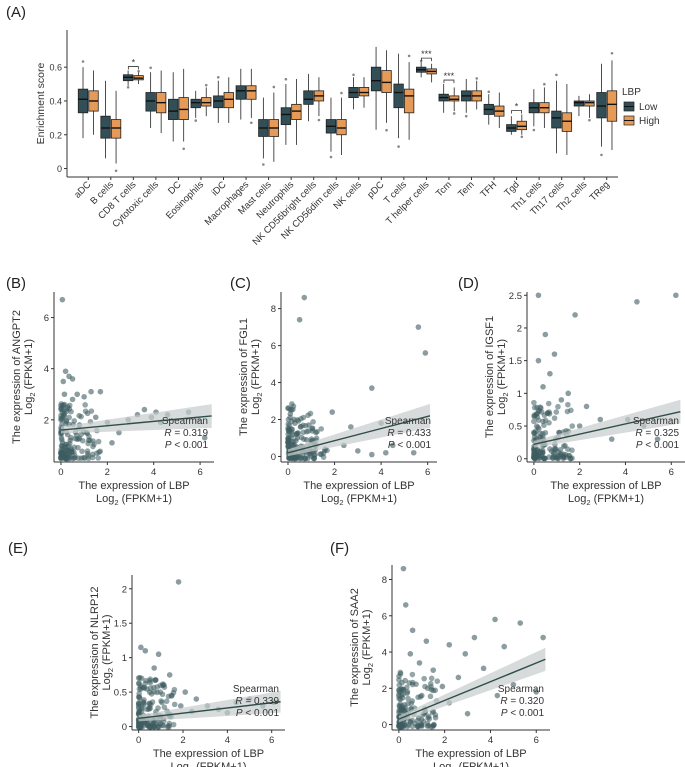 The height and width of the screenshot is (767, 685). Describe the element at coordinates (426, 59) in the screenshot. I see `significance-bracket` at that location.